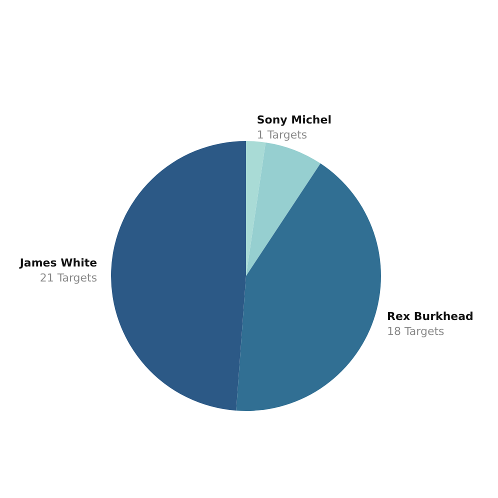 Image resolution: width=498 pixels, height=498 pixels. Describe the element at coordinates (430, 317) in the screenshot. I see `slice-label: Rex Burkhead` at that location.